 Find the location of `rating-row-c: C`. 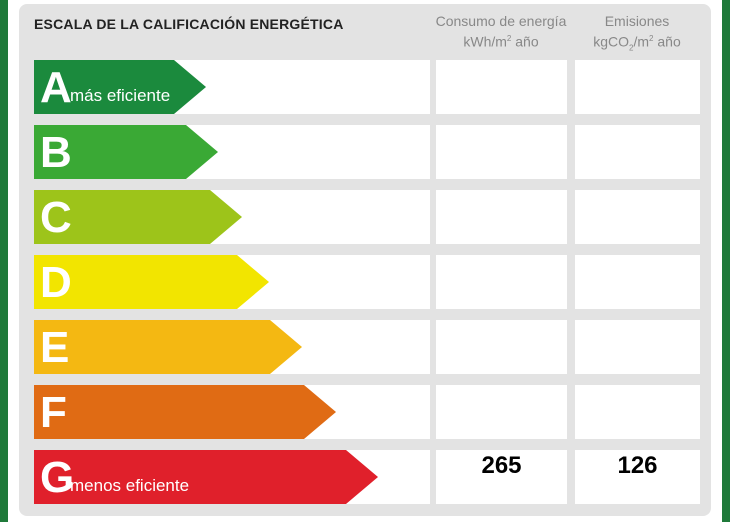

rating-row-c: C is located at coordinates (369, 217).